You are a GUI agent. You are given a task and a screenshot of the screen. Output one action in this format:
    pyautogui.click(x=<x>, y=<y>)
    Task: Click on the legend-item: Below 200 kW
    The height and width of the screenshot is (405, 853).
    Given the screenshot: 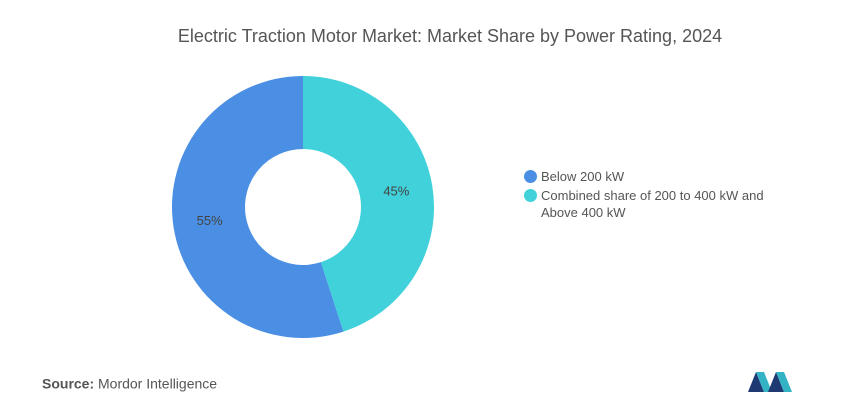 What is the action you would take?
    pyautogui.click(x=654, y=176)
    